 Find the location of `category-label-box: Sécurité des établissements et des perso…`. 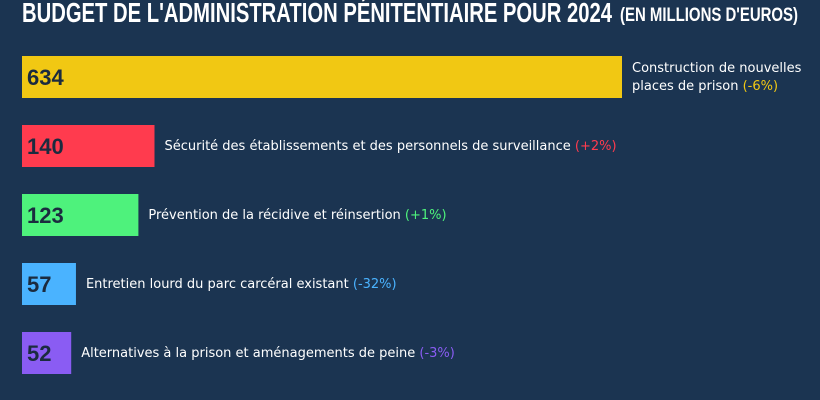

category-label-box: Sécurité des établissements et des perso… is located at coordinates (488, 147).